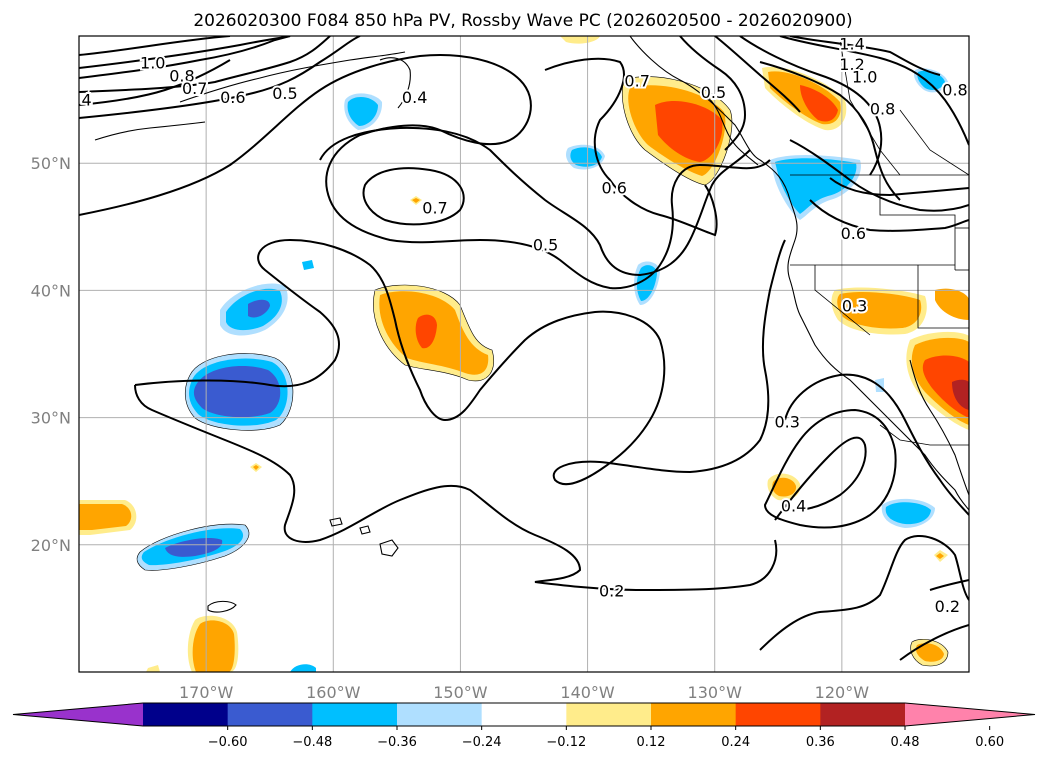  I want to click on contour-label: 1.4, so click(851, 44).